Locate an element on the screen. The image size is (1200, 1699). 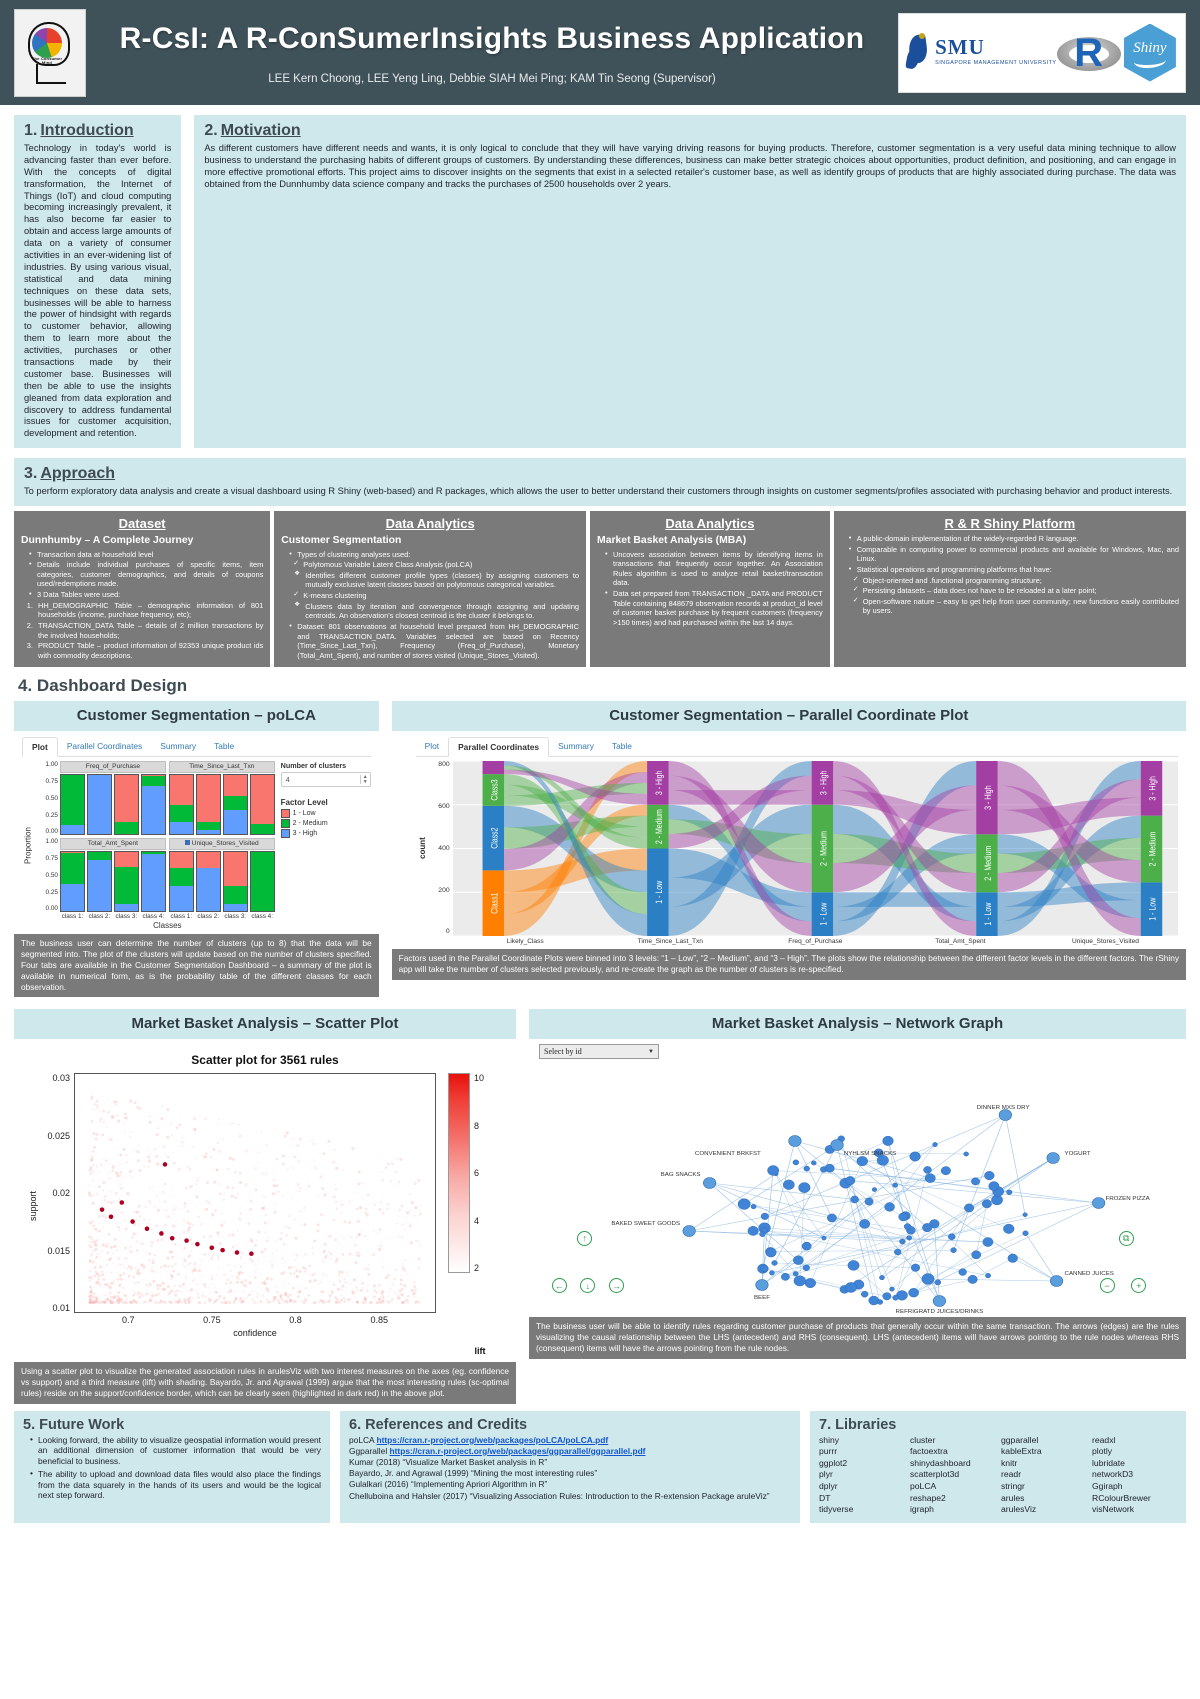
network-control-button-2: ↓ is located at coordinates (588, 1286).